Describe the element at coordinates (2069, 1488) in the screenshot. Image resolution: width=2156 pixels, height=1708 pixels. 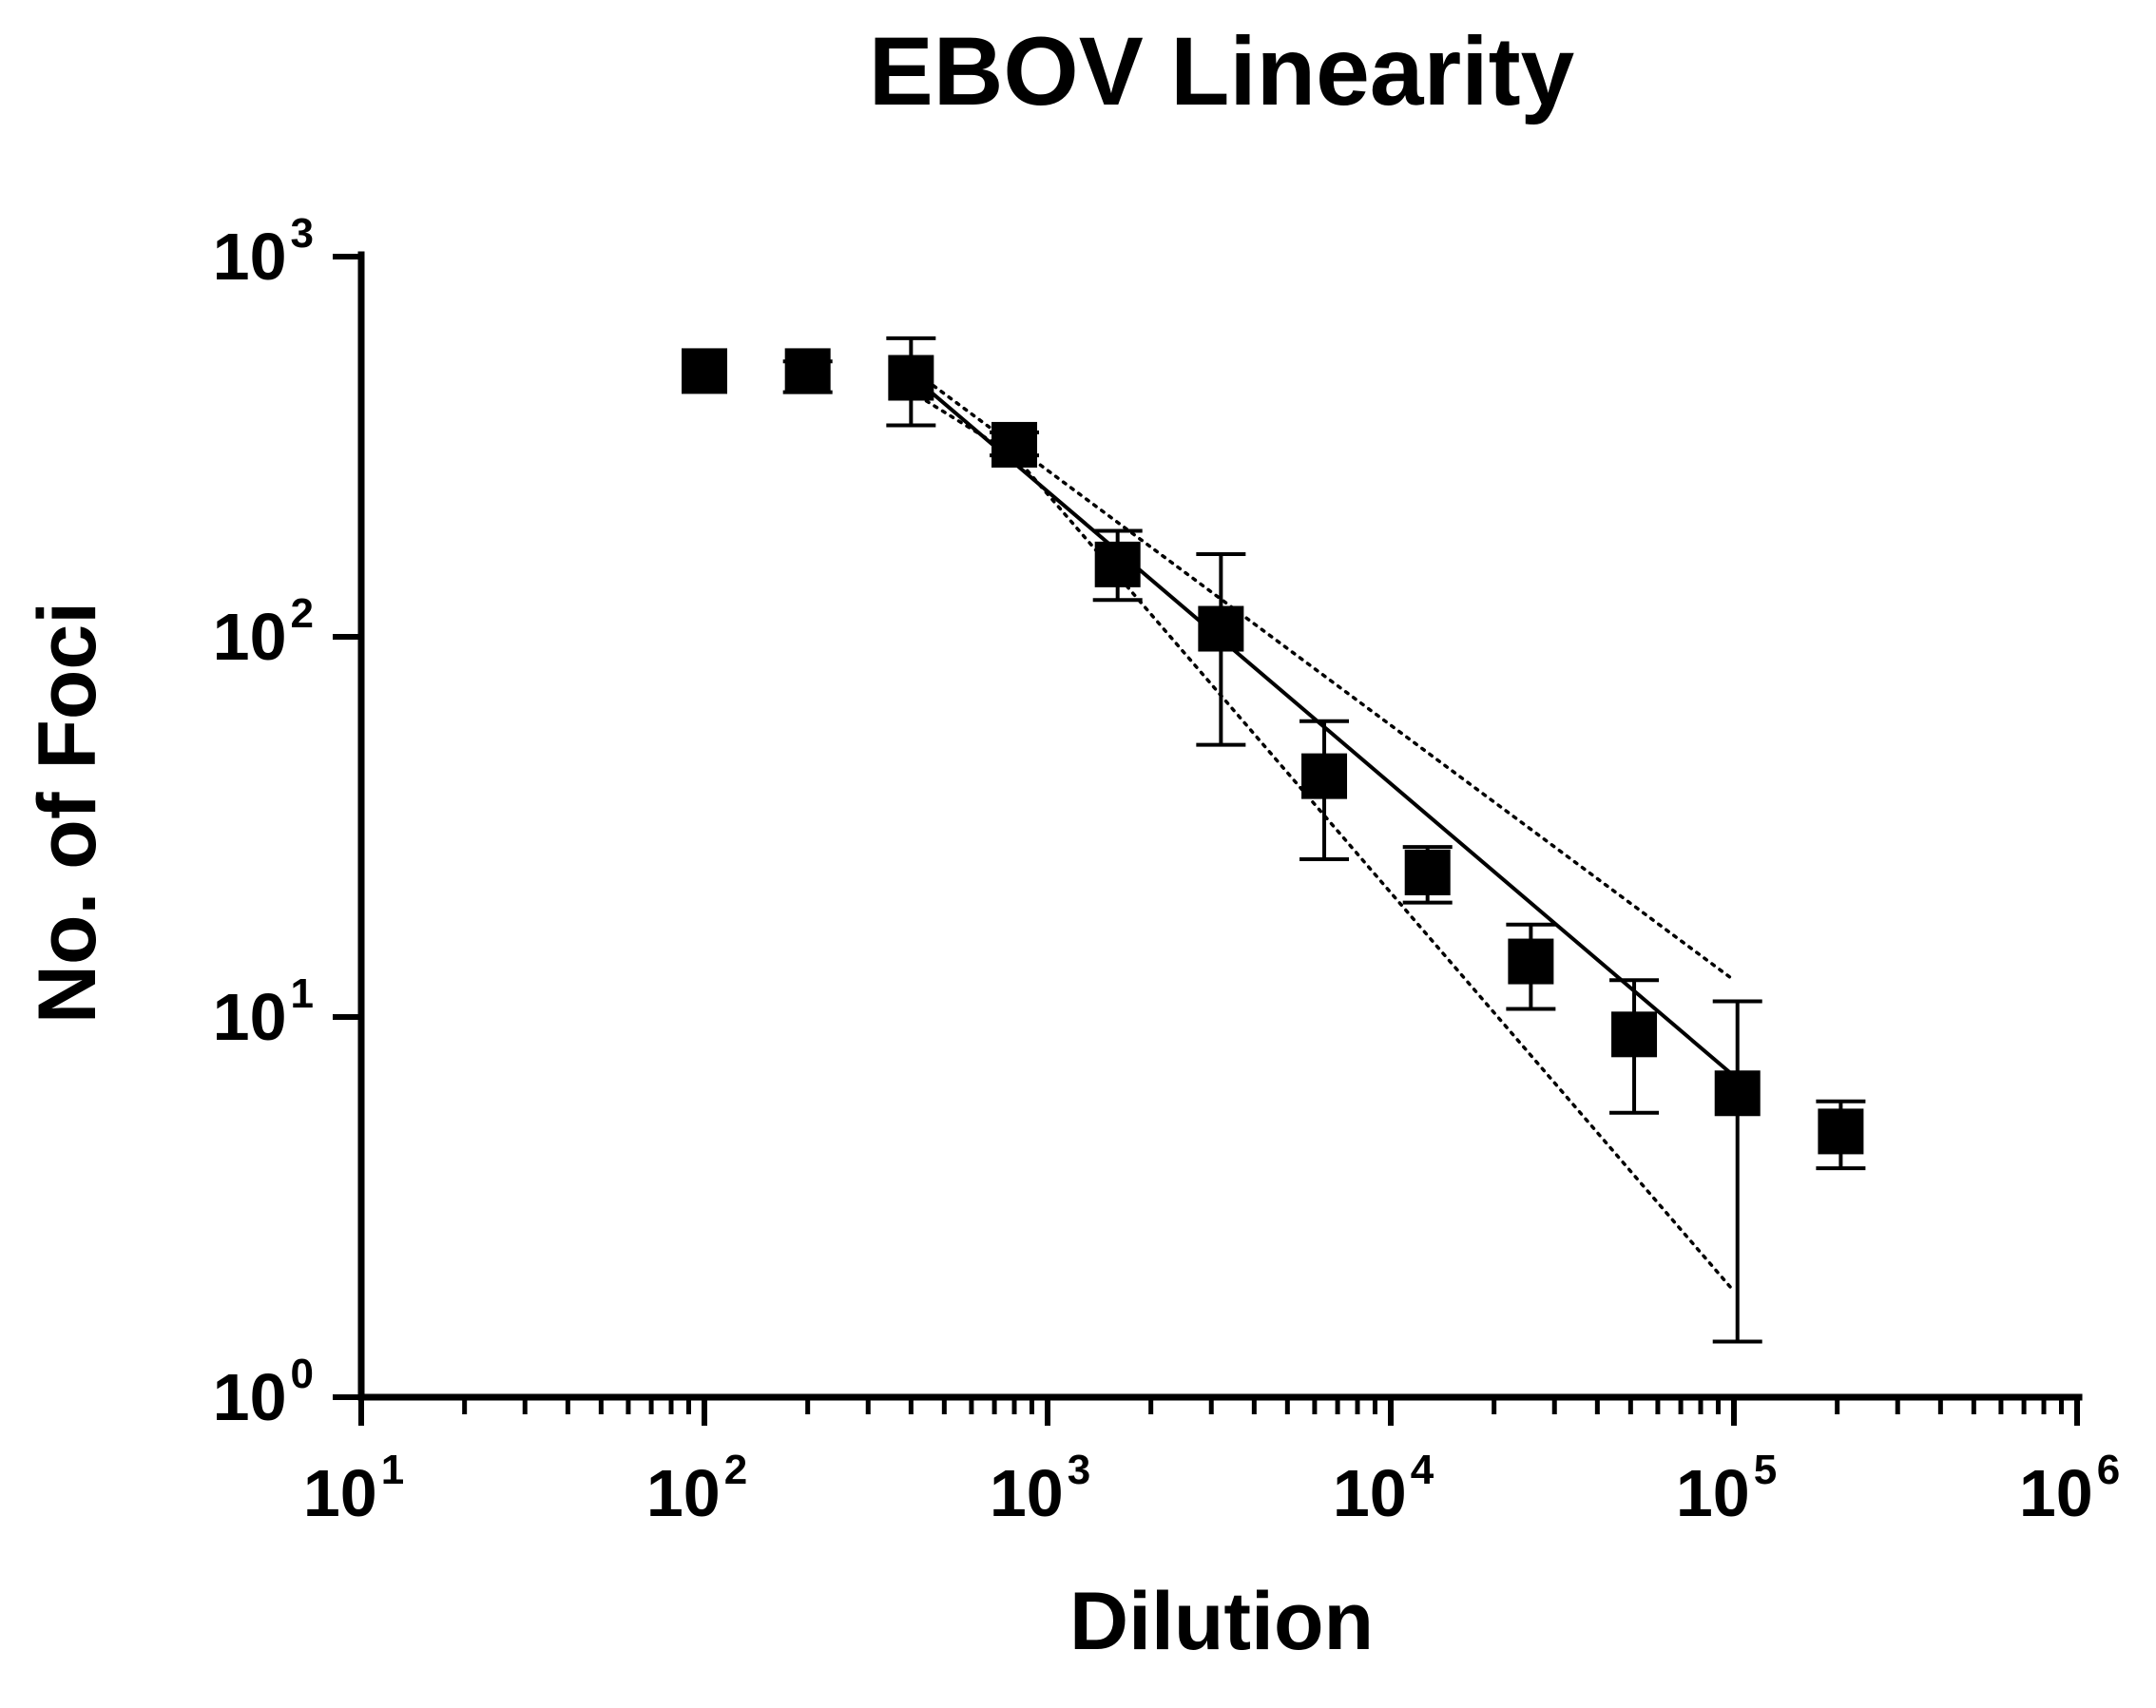
I see `x-tick-label: 10⁶` at that location.